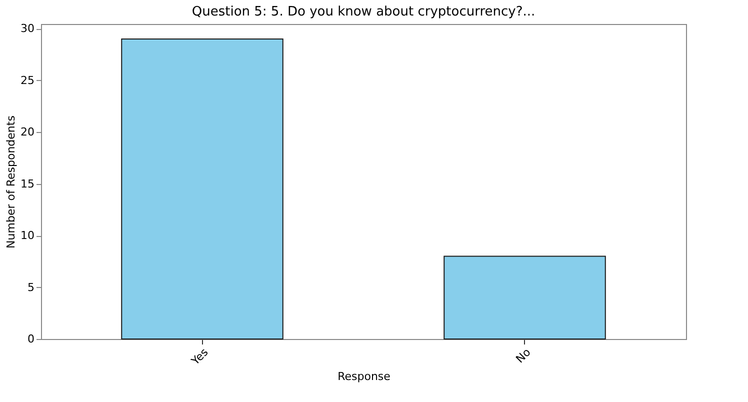 Image resolution: width=748 pixels, height=402 pixels. Describe the element at coordinates (27, 183) in the screenshot. I see `y-tick-label: 15` at that location.